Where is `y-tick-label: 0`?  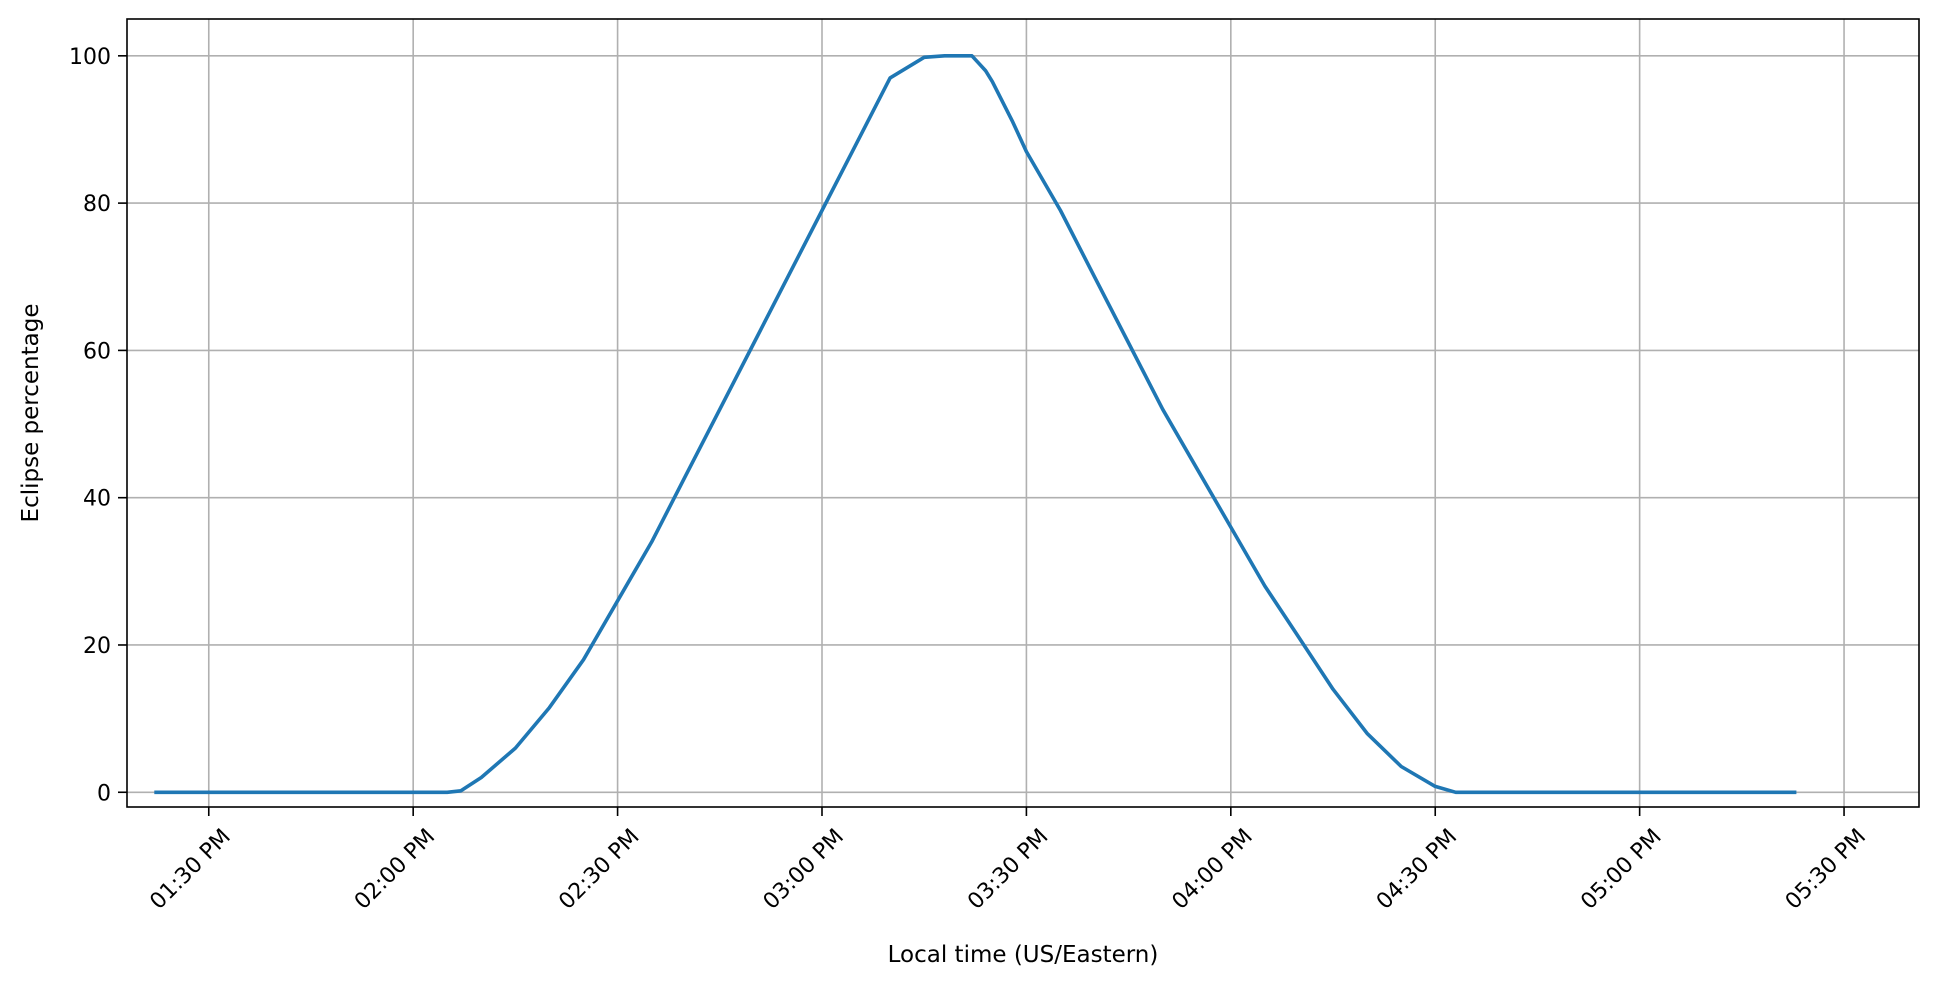
y-tick-label: 0 is located at coordinates (104, 793).